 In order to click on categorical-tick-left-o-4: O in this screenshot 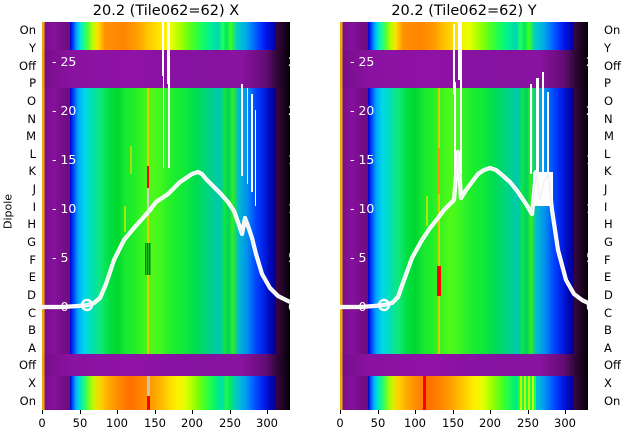, I will do `click(31, 101)`.